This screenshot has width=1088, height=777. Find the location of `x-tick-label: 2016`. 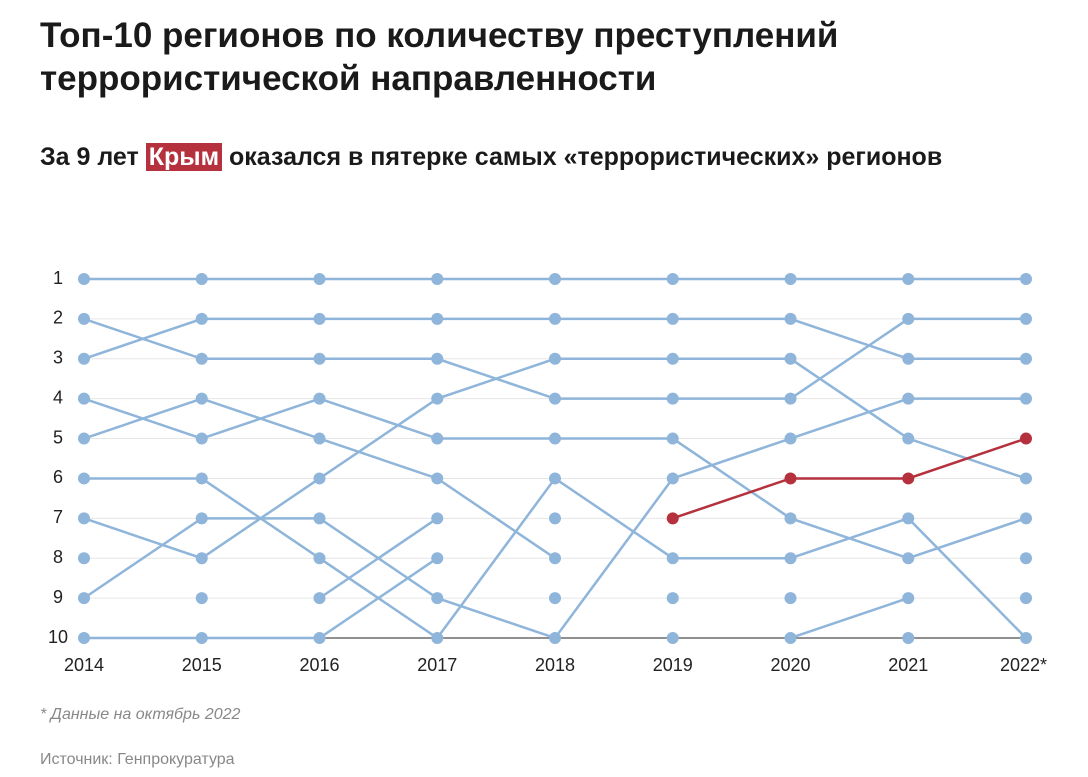

x-tick-label: 2016 is located at coordinates (319, 665).